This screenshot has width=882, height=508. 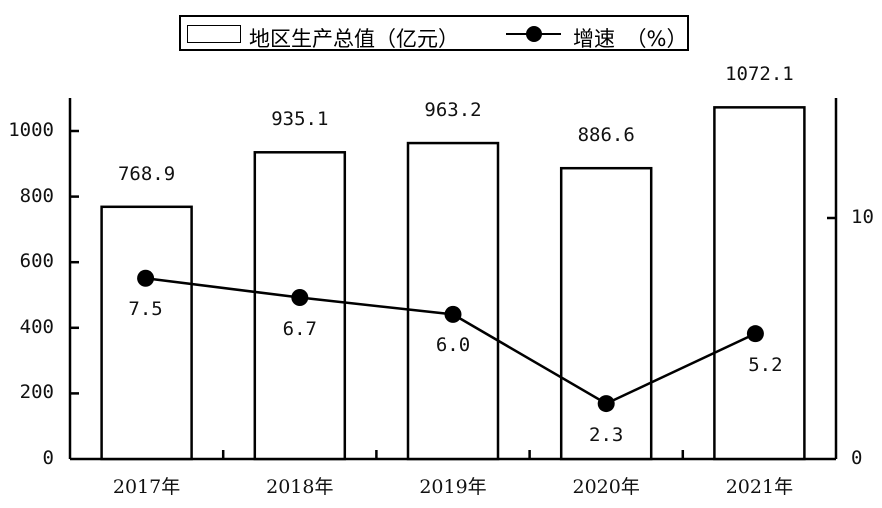 I want to click on x-category-label: 2017年, so click(x=146, y=487).